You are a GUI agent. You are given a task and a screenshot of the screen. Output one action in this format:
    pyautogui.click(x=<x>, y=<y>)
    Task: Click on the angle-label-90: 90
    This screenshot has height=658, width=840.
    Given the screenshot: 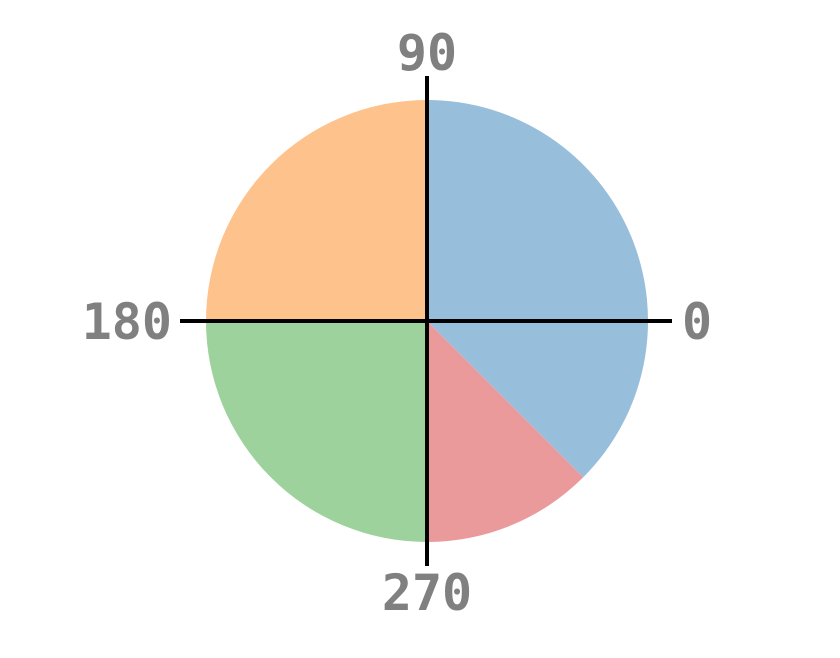 What is the action you would take?
    pyautogui.click(x=427, y=53)
    